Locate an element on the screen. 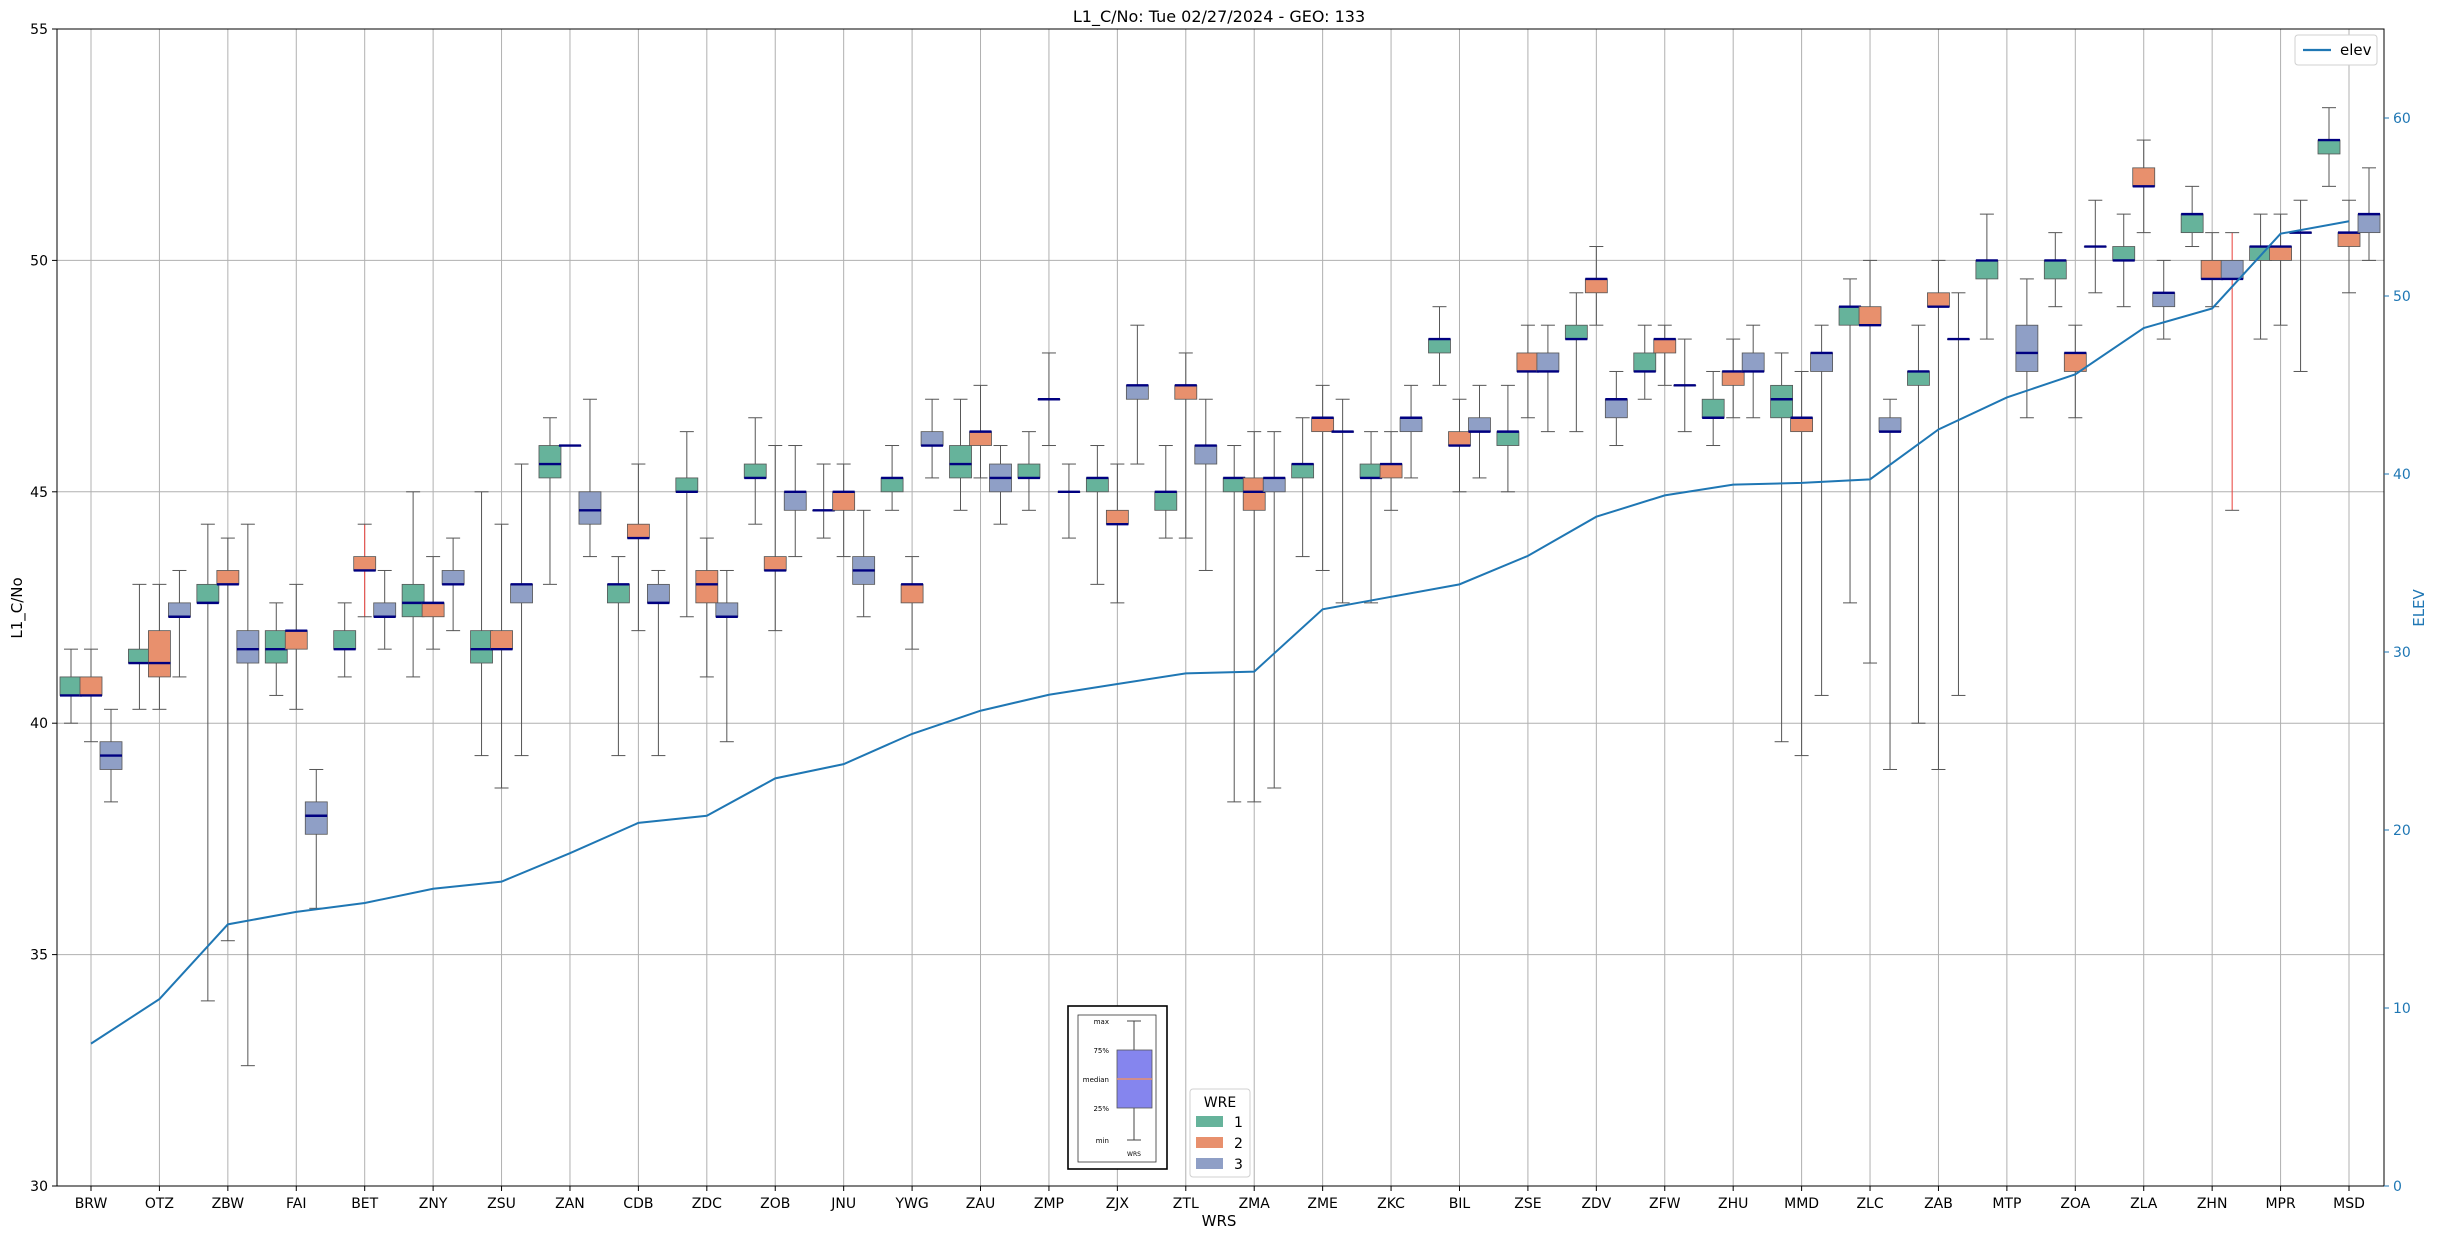 This screenshot has height=1238, width=2439. box-zau-wre1 is located at coordinates (960, 454).